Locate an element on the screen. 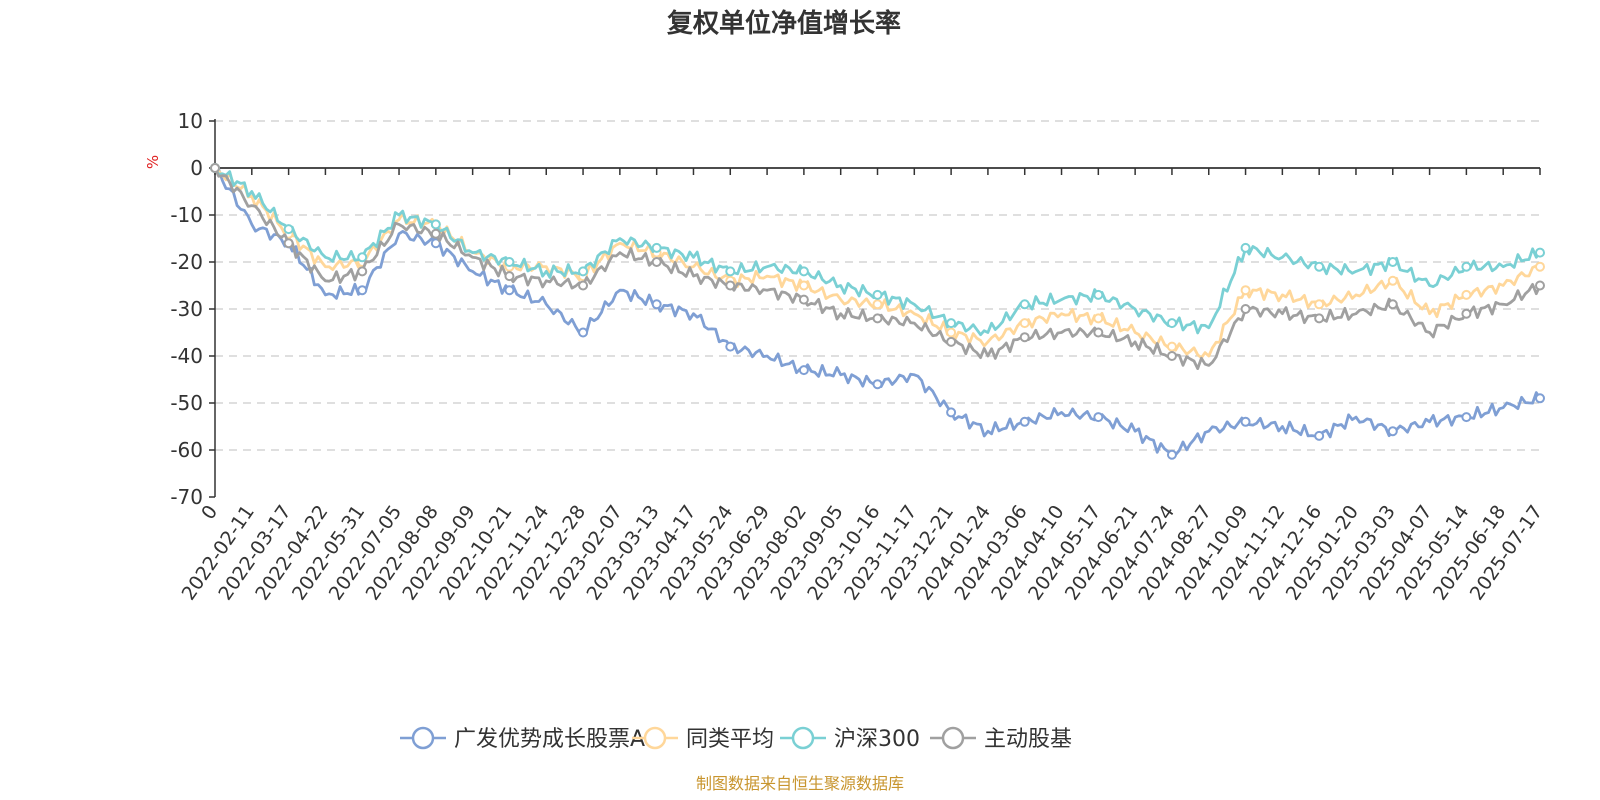 The width and height of the screenshot is (1600, 800). y-tick-label: -10 is located at coordinates (186, 215).